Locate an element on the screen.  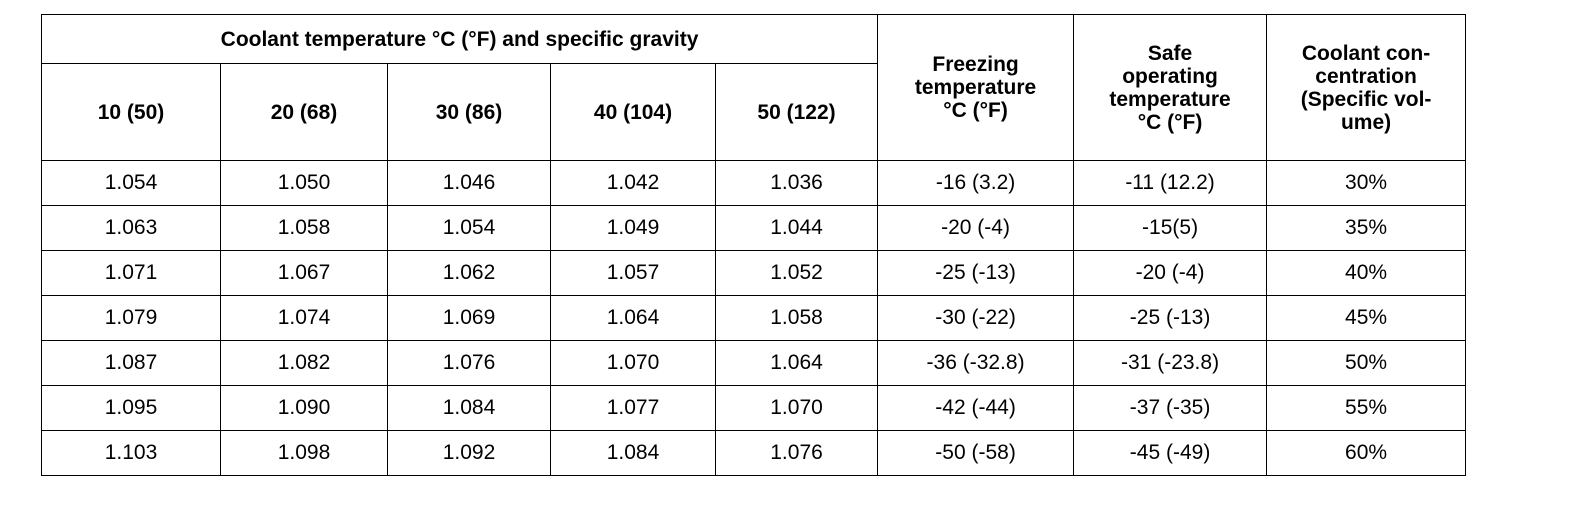
cell-sg-40c: 1.084 is located at coordinates (633, 453).